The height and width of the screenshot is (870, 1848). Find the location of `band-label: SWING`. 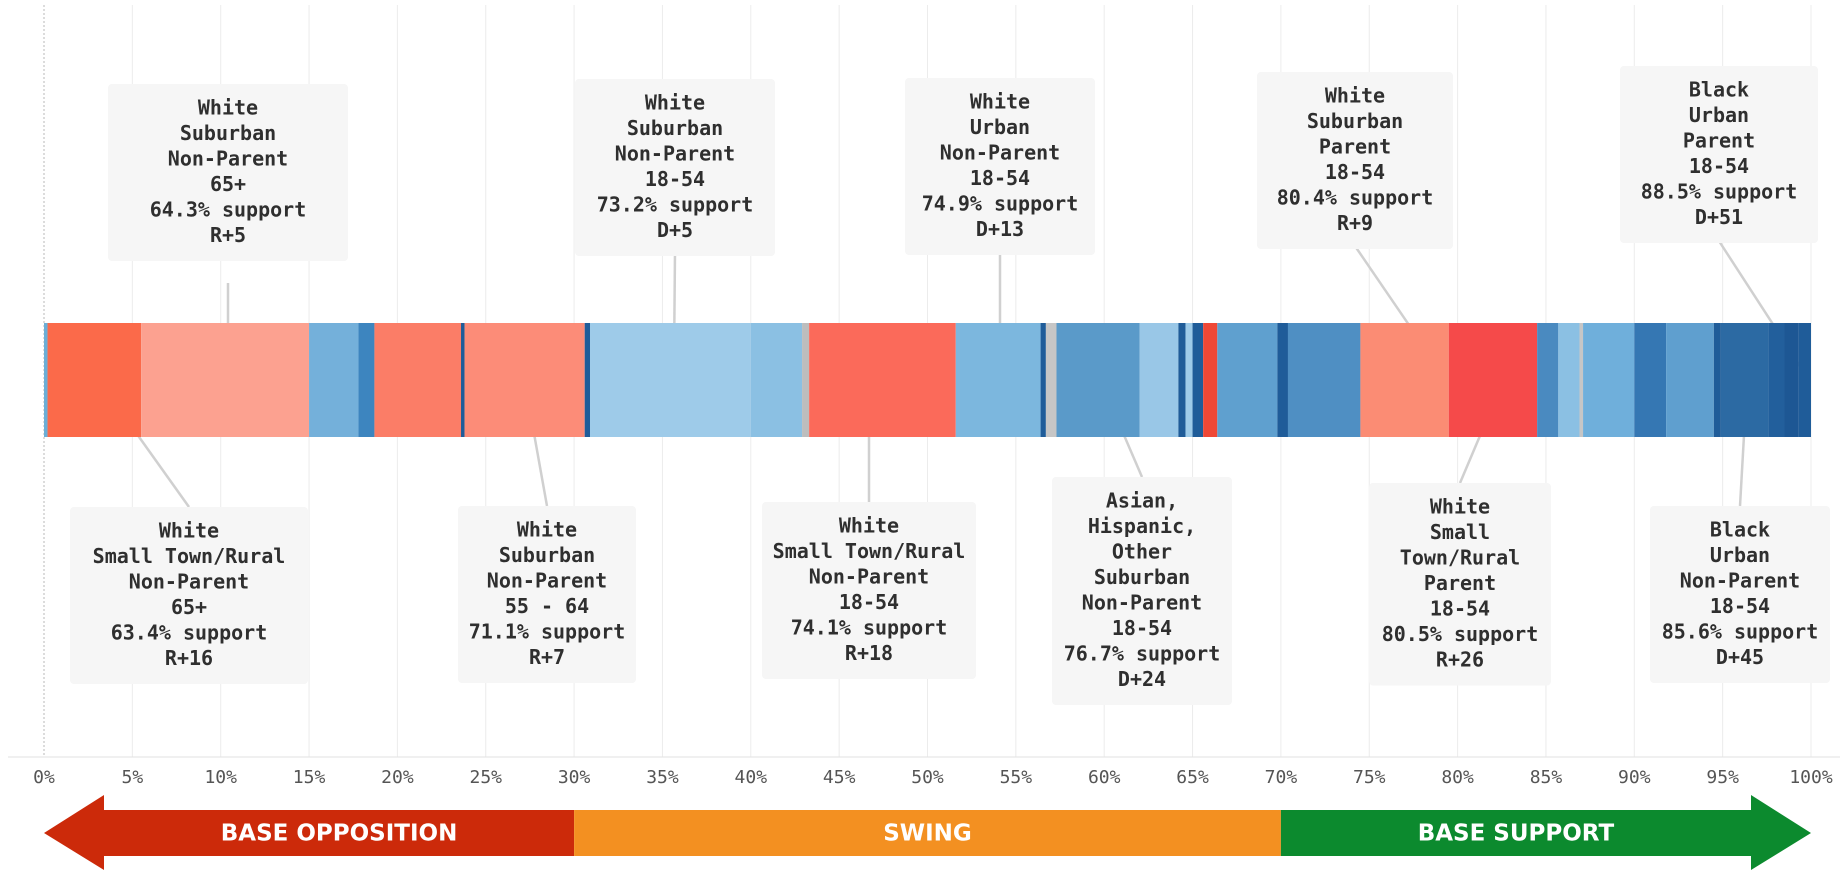

band-label: SWING is located at coordinates (927, 834).